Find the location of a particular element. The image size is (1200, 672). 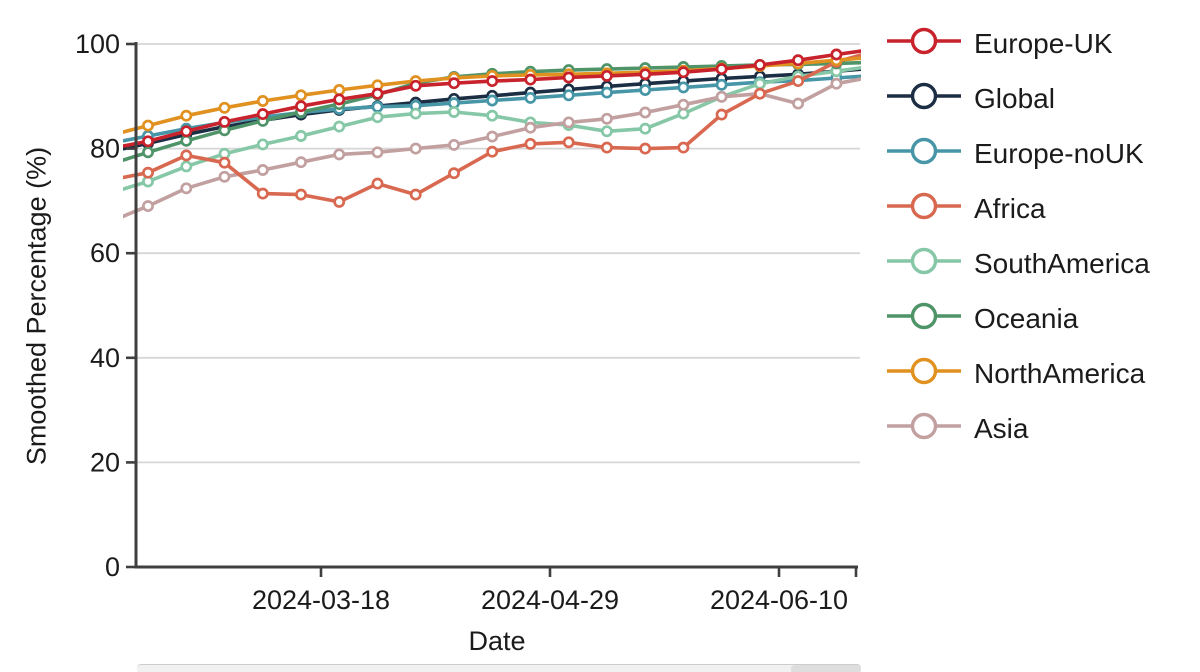

legend-item-Global: Global is located at coordinates (1018, 98).